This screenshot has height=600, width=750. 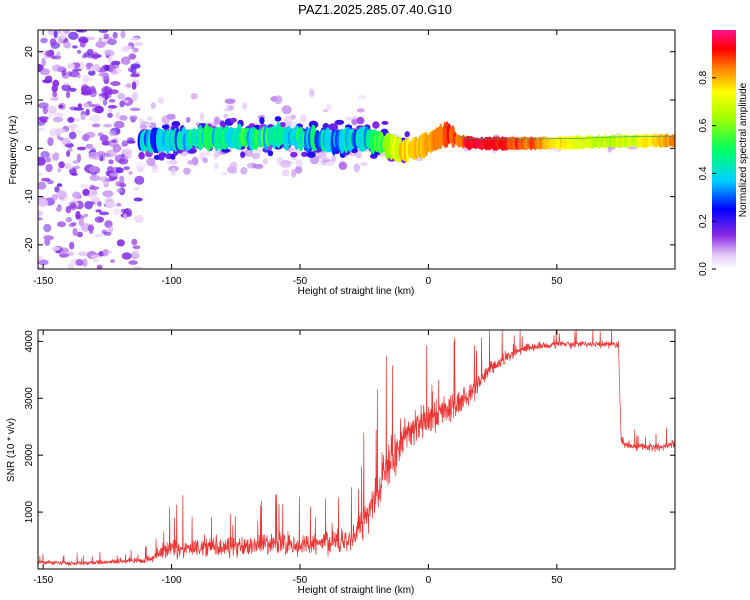 What do you see at coordinates (29, 341) in the screenshot?
I see `snr-y-tick-label: 4000` at bounding box center [29, 341].